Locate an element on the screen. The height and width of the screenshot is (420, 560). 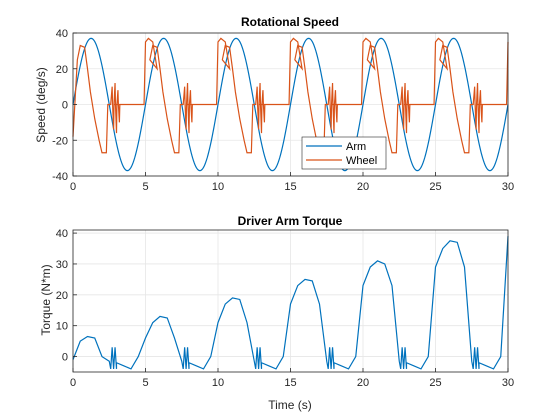
legend-arm-label: Arm is located at coordinates (356, 147).